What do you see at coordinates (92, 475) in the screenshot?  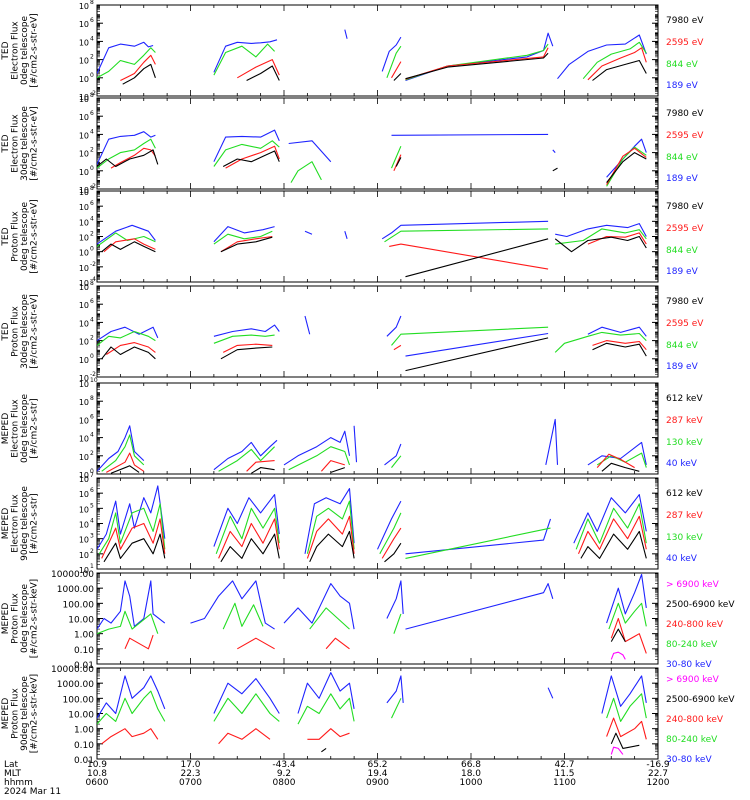 I see `y-tick-exponent: 7` at bounding box center [92, 475].